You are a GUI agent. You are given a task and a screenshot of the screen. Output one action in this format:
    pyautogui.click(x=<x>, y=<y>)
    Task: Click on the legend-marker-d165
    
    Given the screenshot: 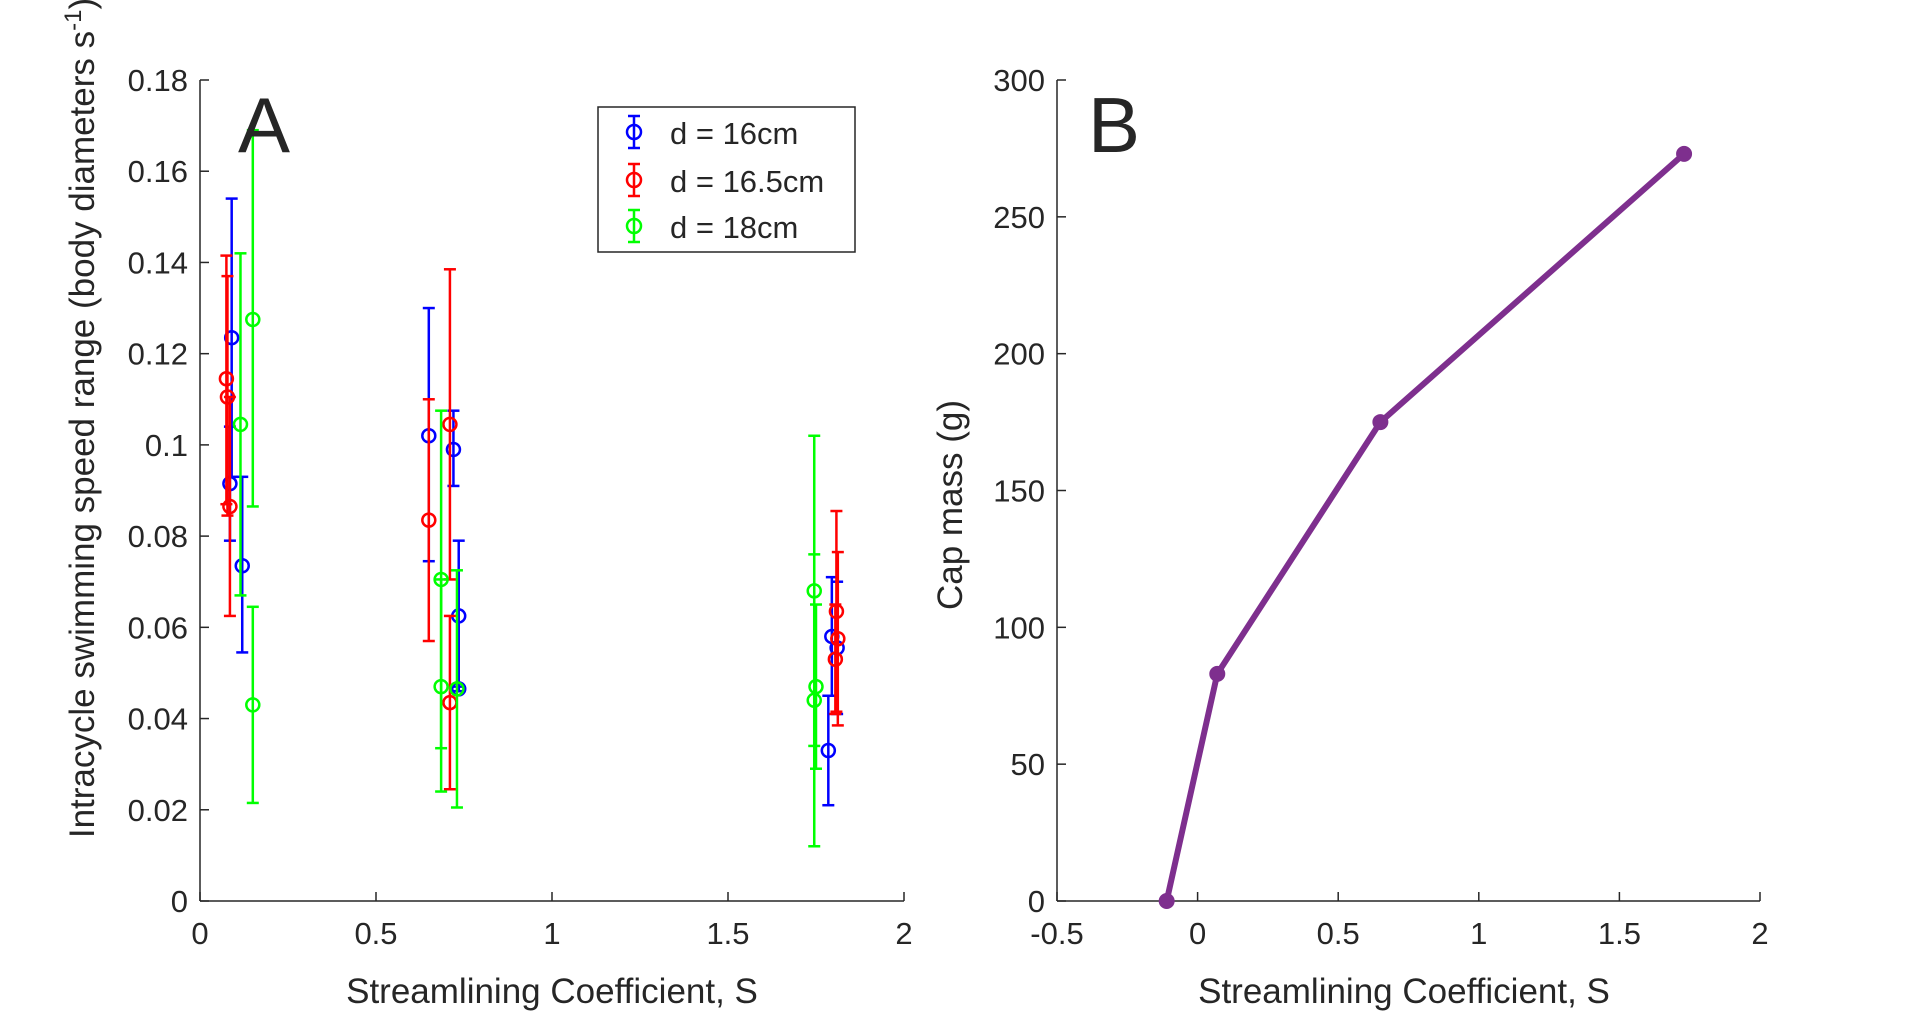 What is the action you would take?
    pyautogui.click(x=634, y=180)
    